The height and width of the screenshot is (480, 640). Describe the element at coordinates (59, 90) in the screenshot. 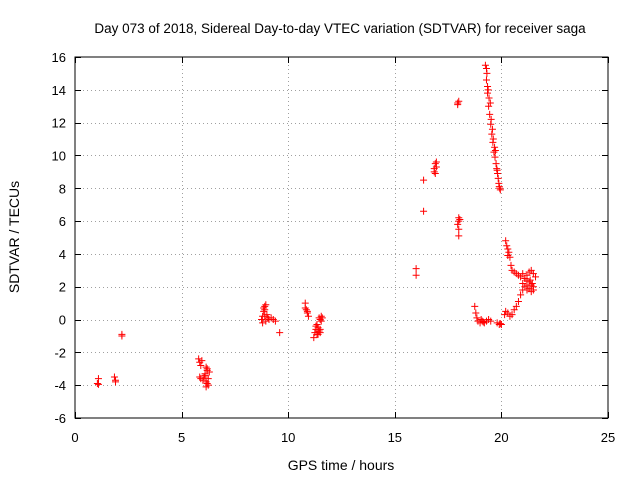

I see `y-tick-label: 14` at that location.